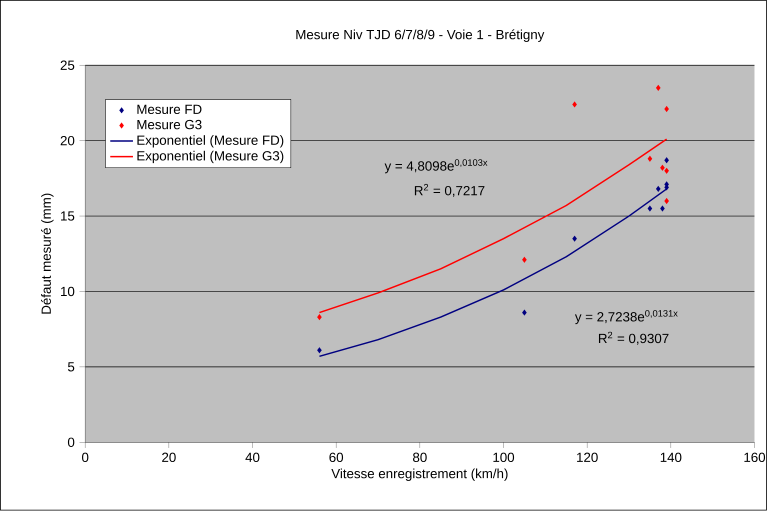 The image size is (770, 511). I want to click on y-axis-title: Défaut mesuré (mm), so click(47, 254).